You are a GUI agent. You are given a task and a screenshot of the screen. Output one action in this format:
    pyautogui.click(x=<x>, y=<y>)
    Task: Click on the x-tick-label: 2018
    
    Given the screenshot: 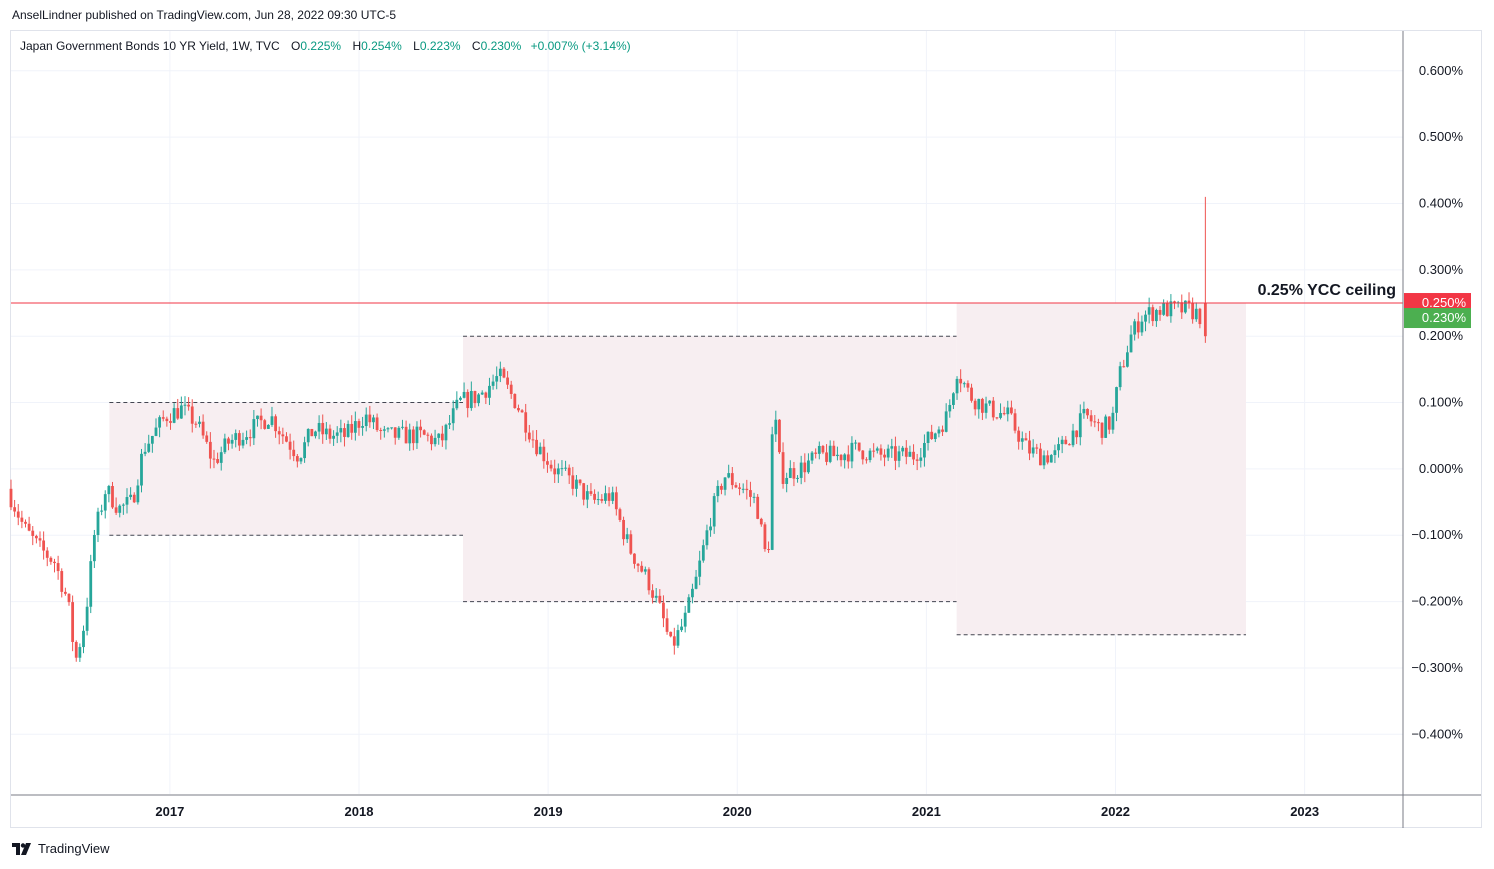 What is the action you would take?
    pyautogui.click(x=359, y=811)
    